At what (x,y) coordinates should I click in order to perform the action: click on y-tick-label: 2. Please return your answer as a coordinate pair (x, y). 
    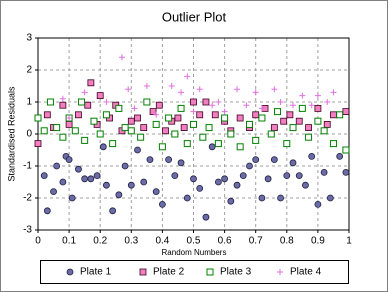
    Looking at the image, I should click on (29, 70).